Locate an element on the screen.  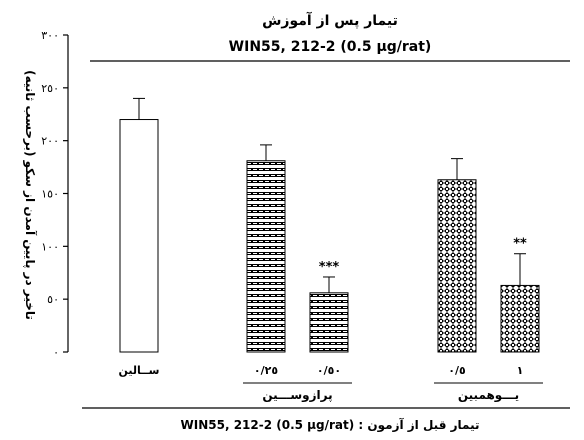
y-ticks: ٠ ٥٠ ١٠٠ ١٥٠ ٢٠٠ ٢٥٠ ٣٠٠ is located at coordinates (54, 194).